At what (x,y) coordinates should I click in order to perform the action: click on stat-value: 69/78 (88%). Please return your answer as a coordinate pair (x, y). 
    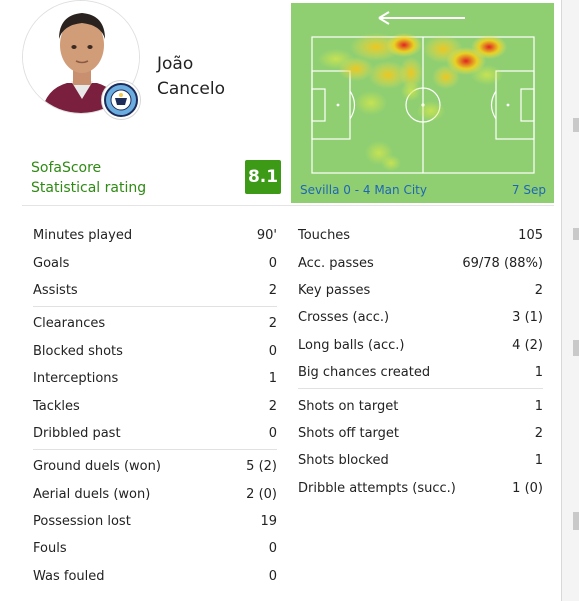
    Looking at the image, I should click on (502, 263).